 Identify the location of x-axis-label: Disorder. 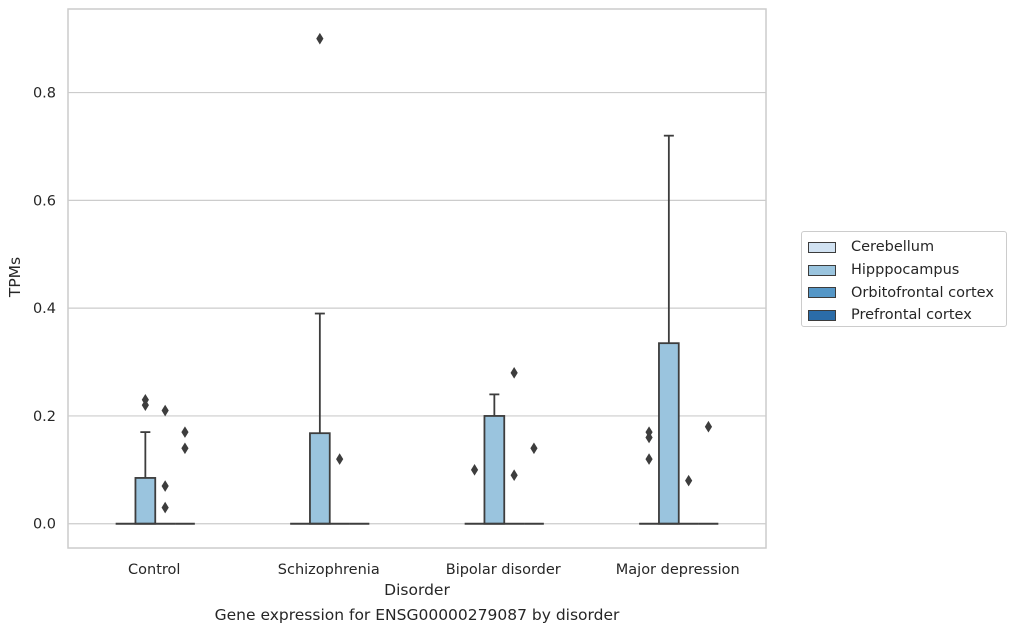
(417, 590).